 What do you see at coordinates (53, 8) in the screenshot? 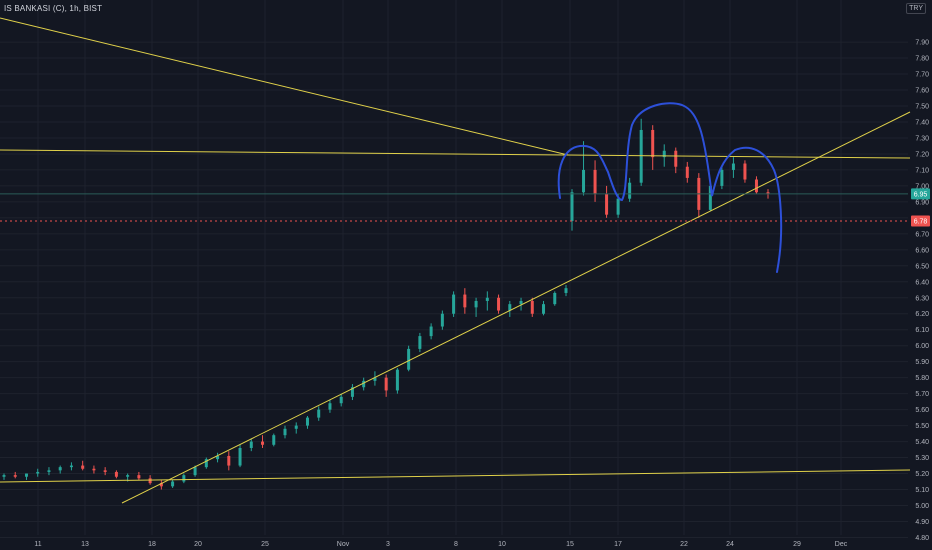
I see `symbol-legend: IS BANKASI (C), 1h, BIST` at bounding box center [53, 8].